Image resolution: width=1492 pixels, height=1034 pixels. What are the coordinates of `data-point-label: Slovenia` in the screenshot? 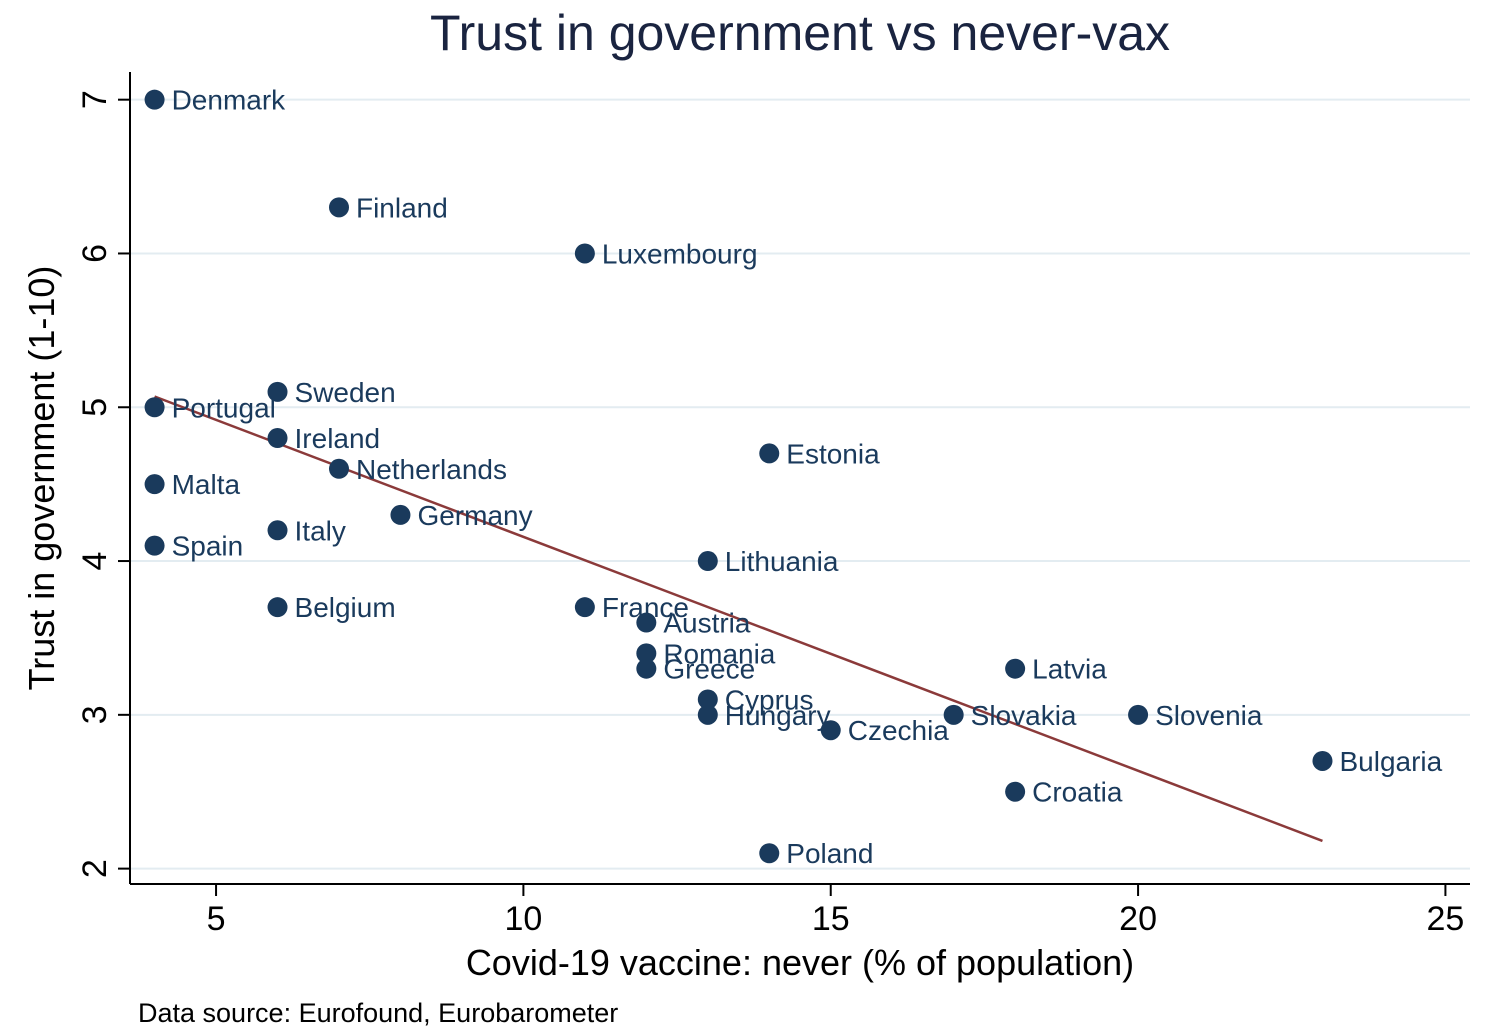 It's located at (1209, 715).